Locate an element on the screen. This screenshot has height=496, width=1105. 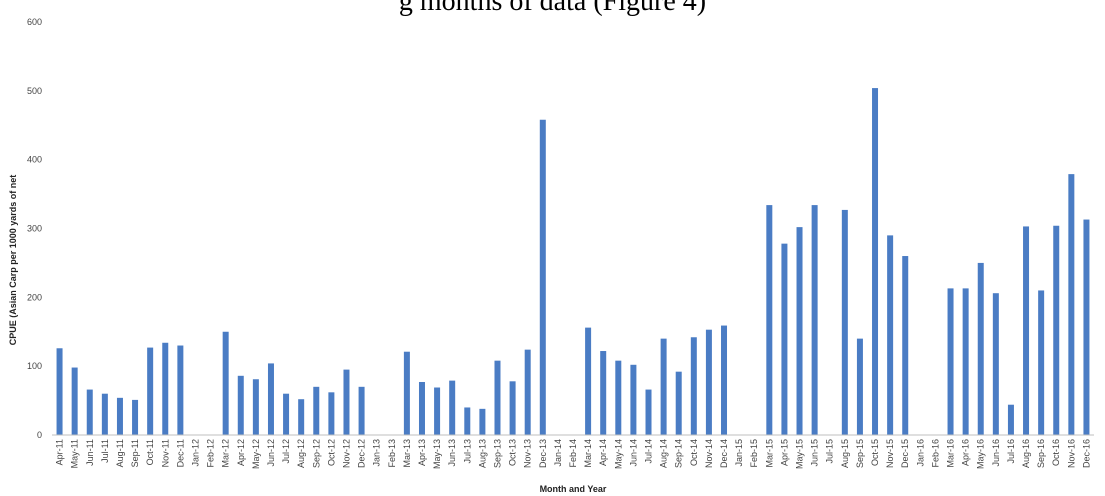
x-tick-label: Jan-16 is located at coordinates (920, 453).